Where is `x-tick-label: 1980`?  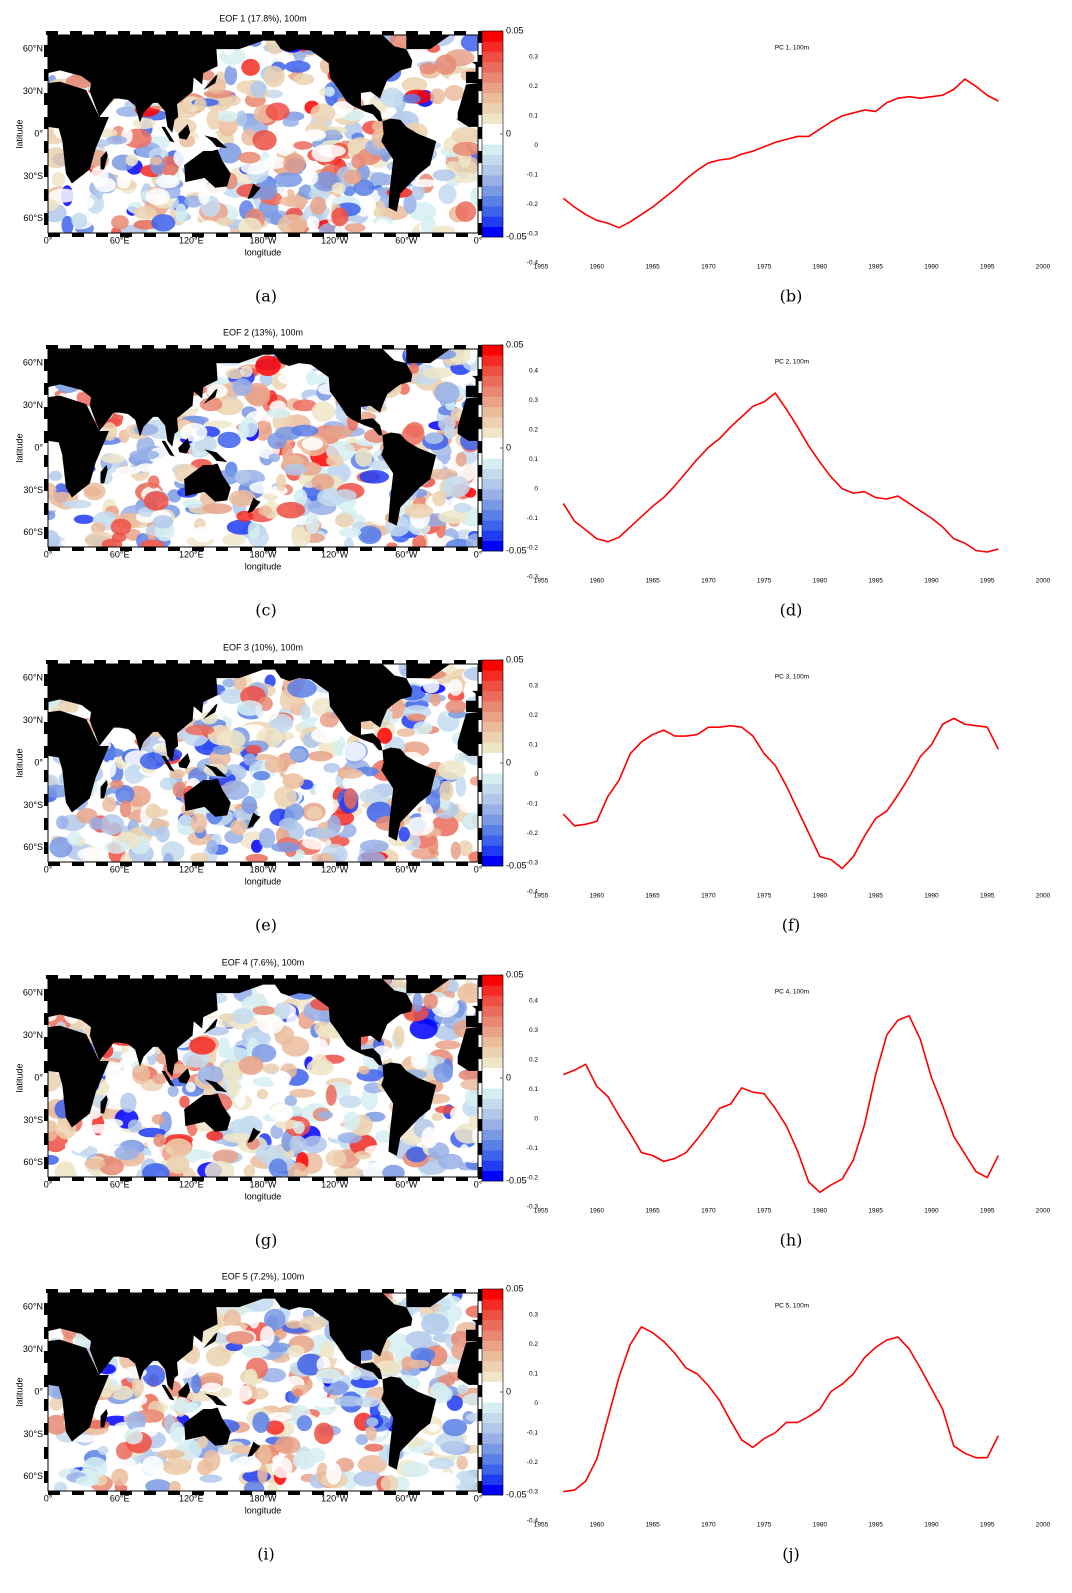
x-tick-label: 1980 is located at coordinates (820, 896).